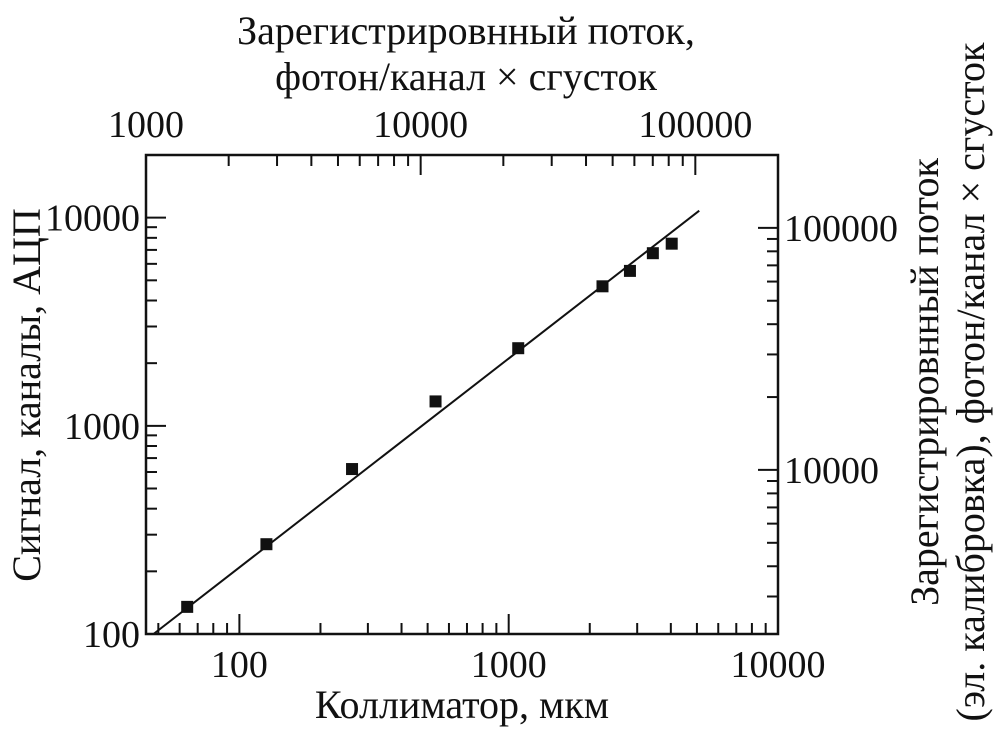 The height and width of the screenshot is (756, 996). Describe the element at coordinates (239, 665) in the screenshot. I see `x-tick-label: 100` at that location.